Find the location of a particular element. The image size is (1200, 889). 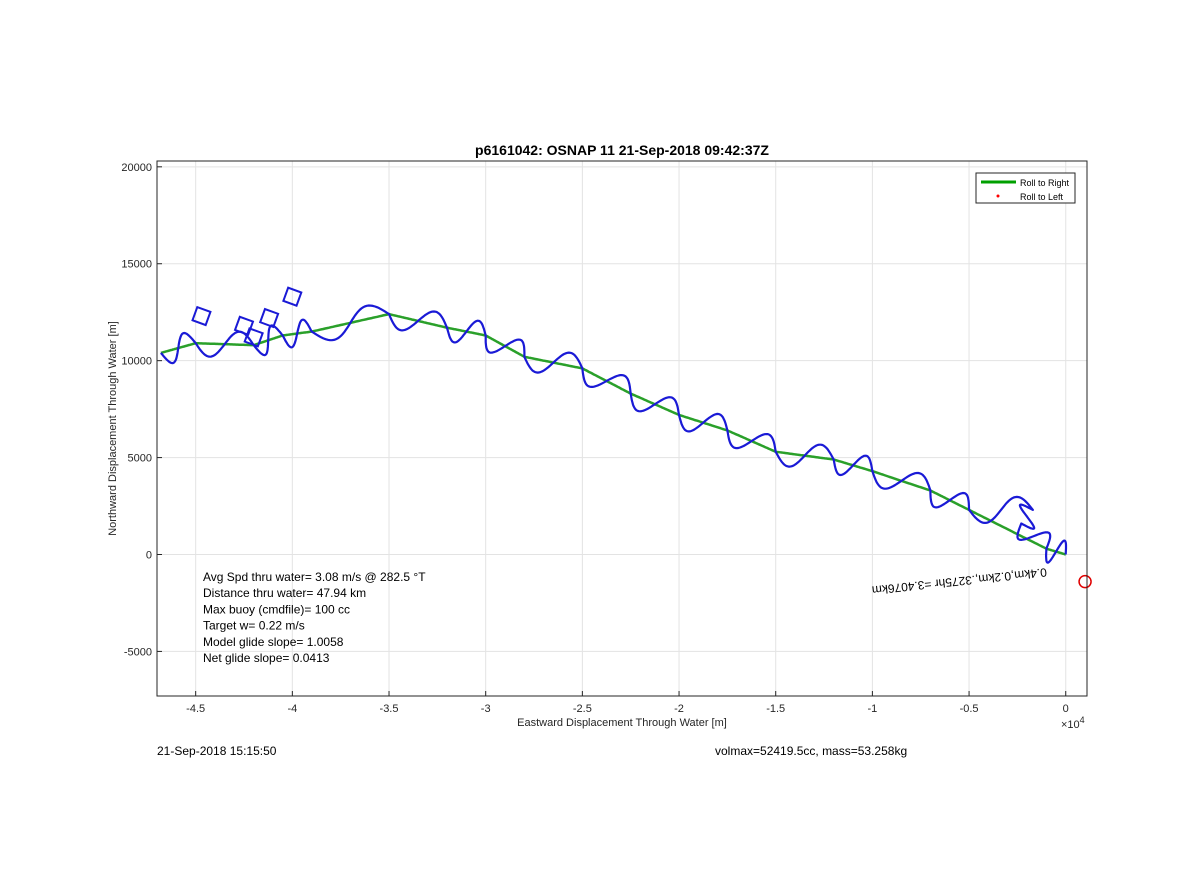

x-axis-multiplier: ×10⁴ is located at coordinates (1073, 723).